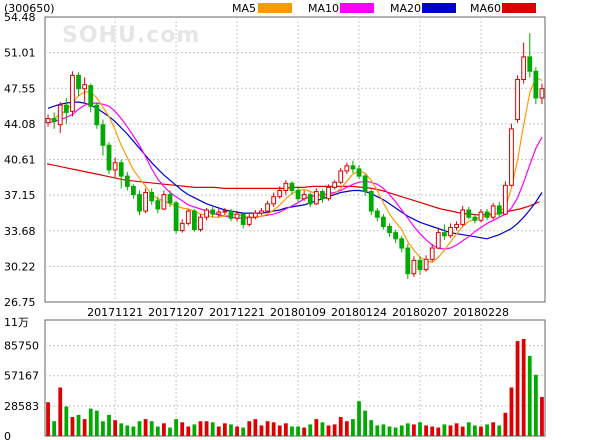  I want to click on price-tick-label: 54.48, so click(20, 17).